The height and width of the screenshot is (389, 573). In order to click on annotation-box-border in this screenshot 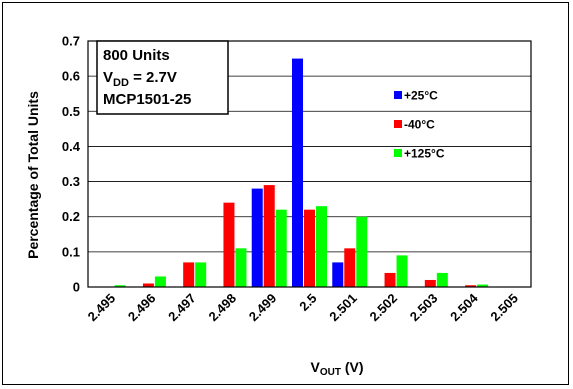, I will do `click(162, 77)`.